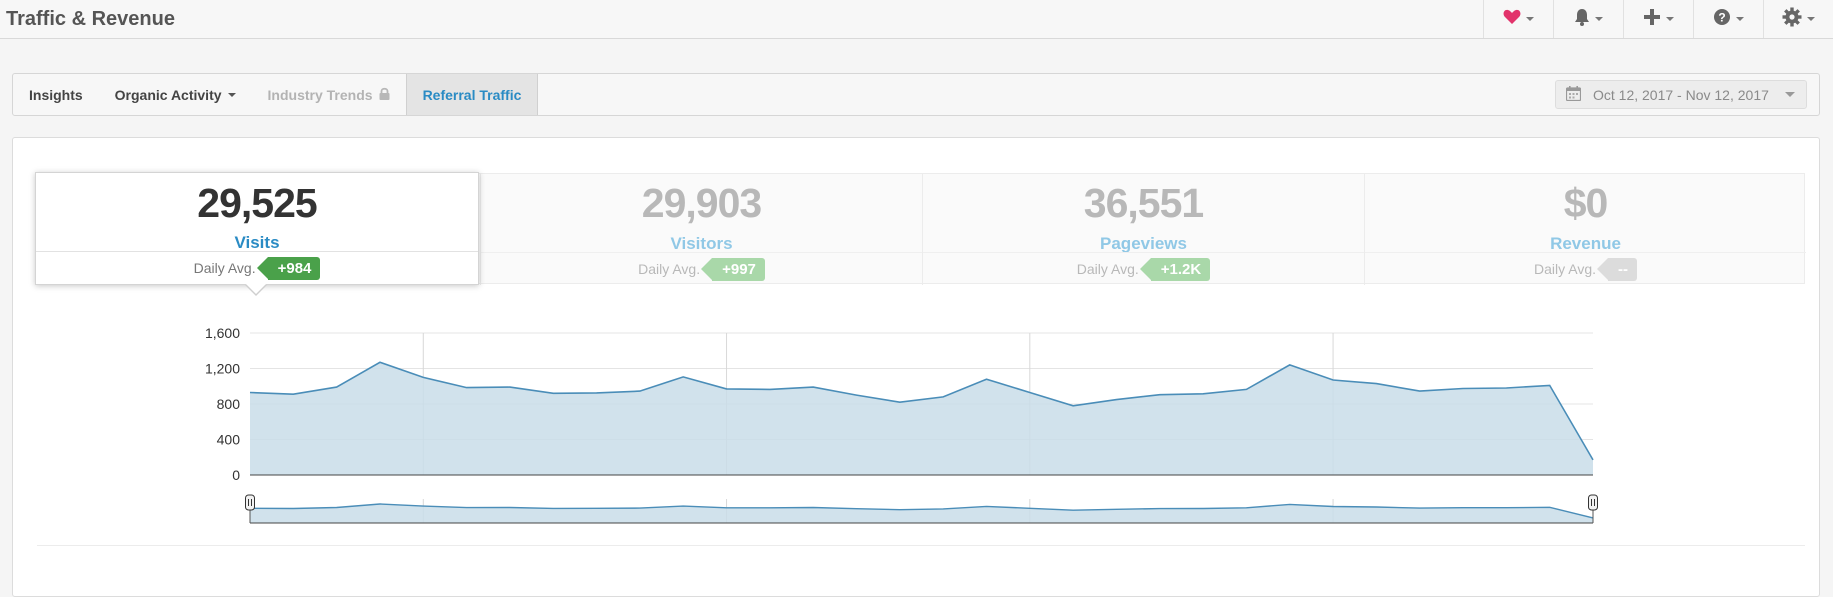 This screenshot has height=597, width=1833. Describe the element at coordinates (294, 268) in the screenshot. I see `daily-average-badge: +984` at that location.